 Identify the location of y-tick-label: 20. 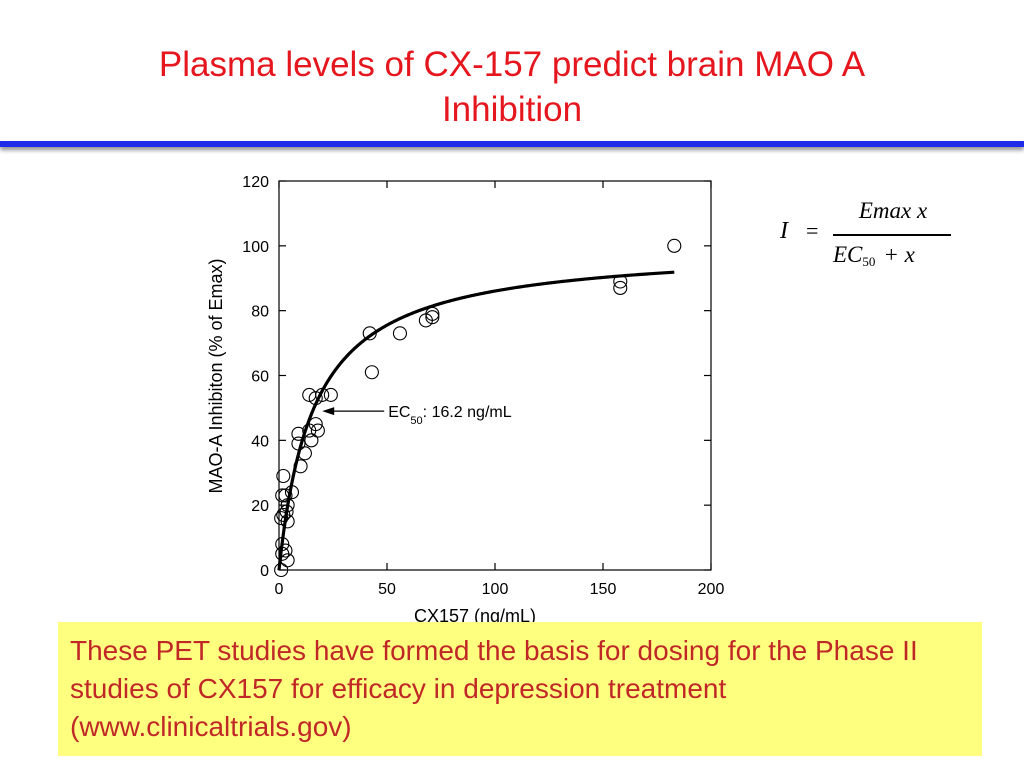
(260, 506).